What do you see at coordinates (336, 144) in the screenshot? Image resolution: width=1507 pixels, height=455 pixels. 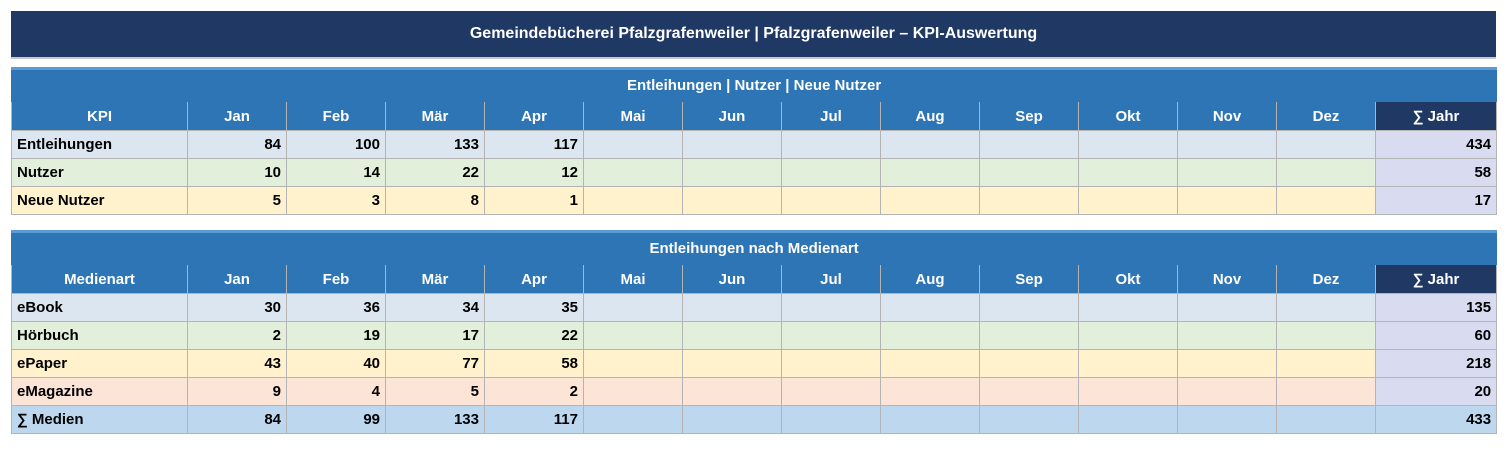 I see `month-value-cell: 100` at bounding box center [336, 144].